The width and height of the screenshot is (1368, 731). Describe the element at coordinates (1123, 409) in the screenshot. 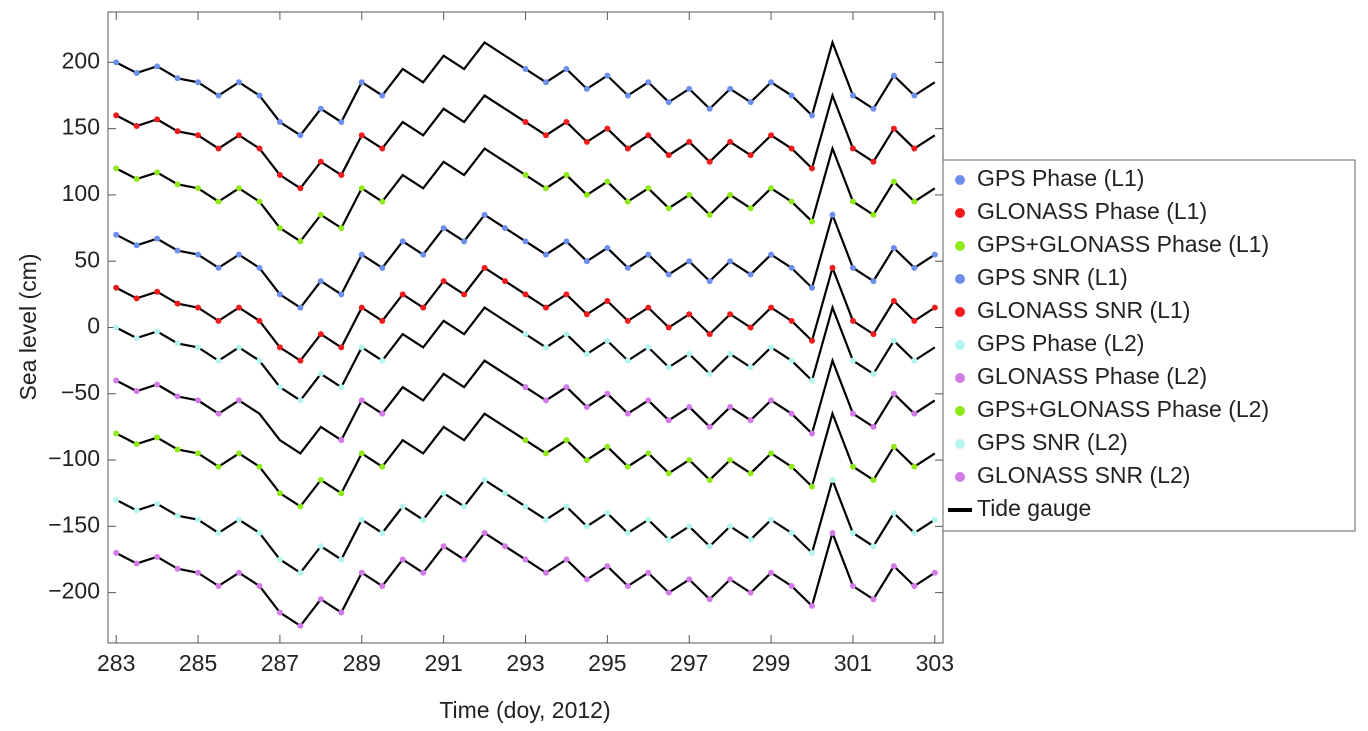

I see `legend-label: GPS+GLONASS Phase (L2)` at that location.